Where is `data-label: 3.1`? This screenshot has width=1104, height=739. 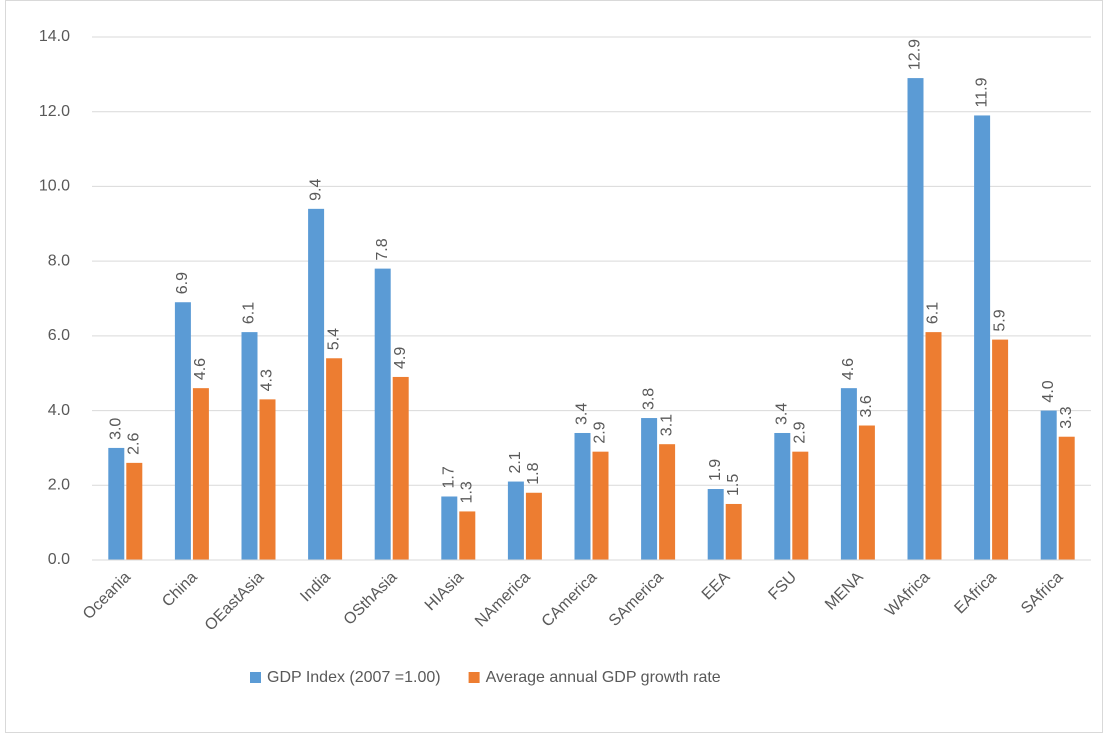
data-label: 3.1 is located at coordinates (666, 425).